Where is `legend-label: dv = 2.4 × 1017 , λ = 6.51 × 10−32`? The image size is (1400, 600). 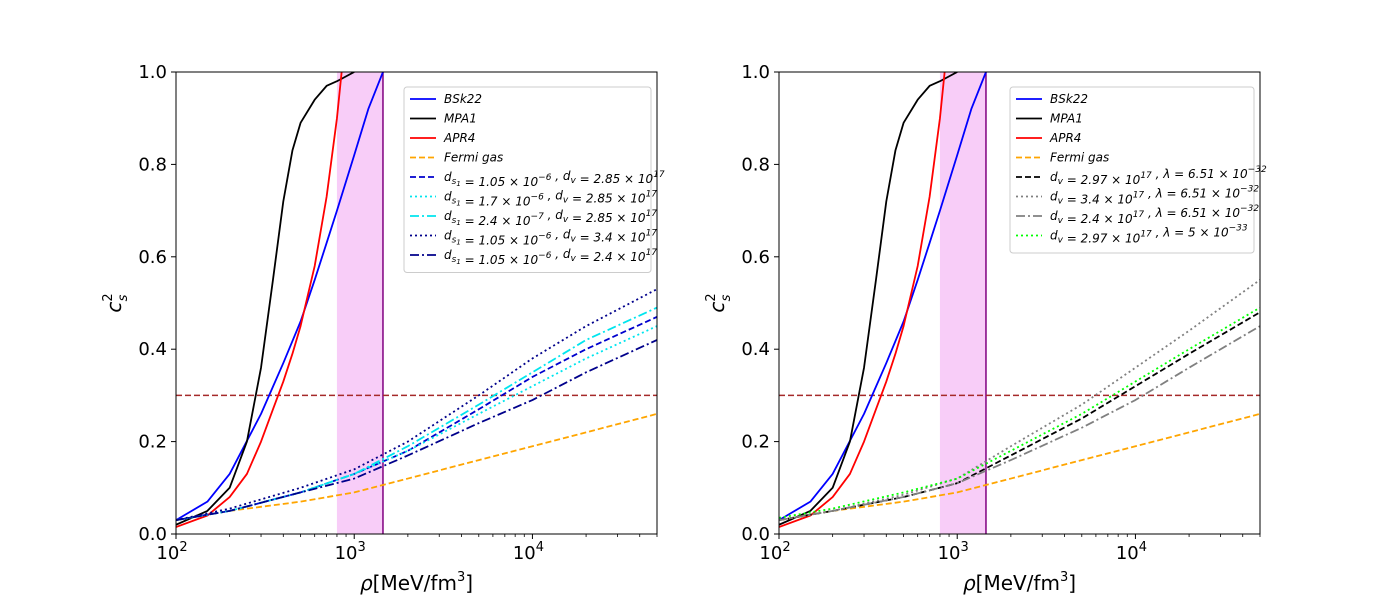
legend-label: dv = 2.4 × 1017 , λ = 6.51 × 10−32 is located at coordinates (1154, 215).